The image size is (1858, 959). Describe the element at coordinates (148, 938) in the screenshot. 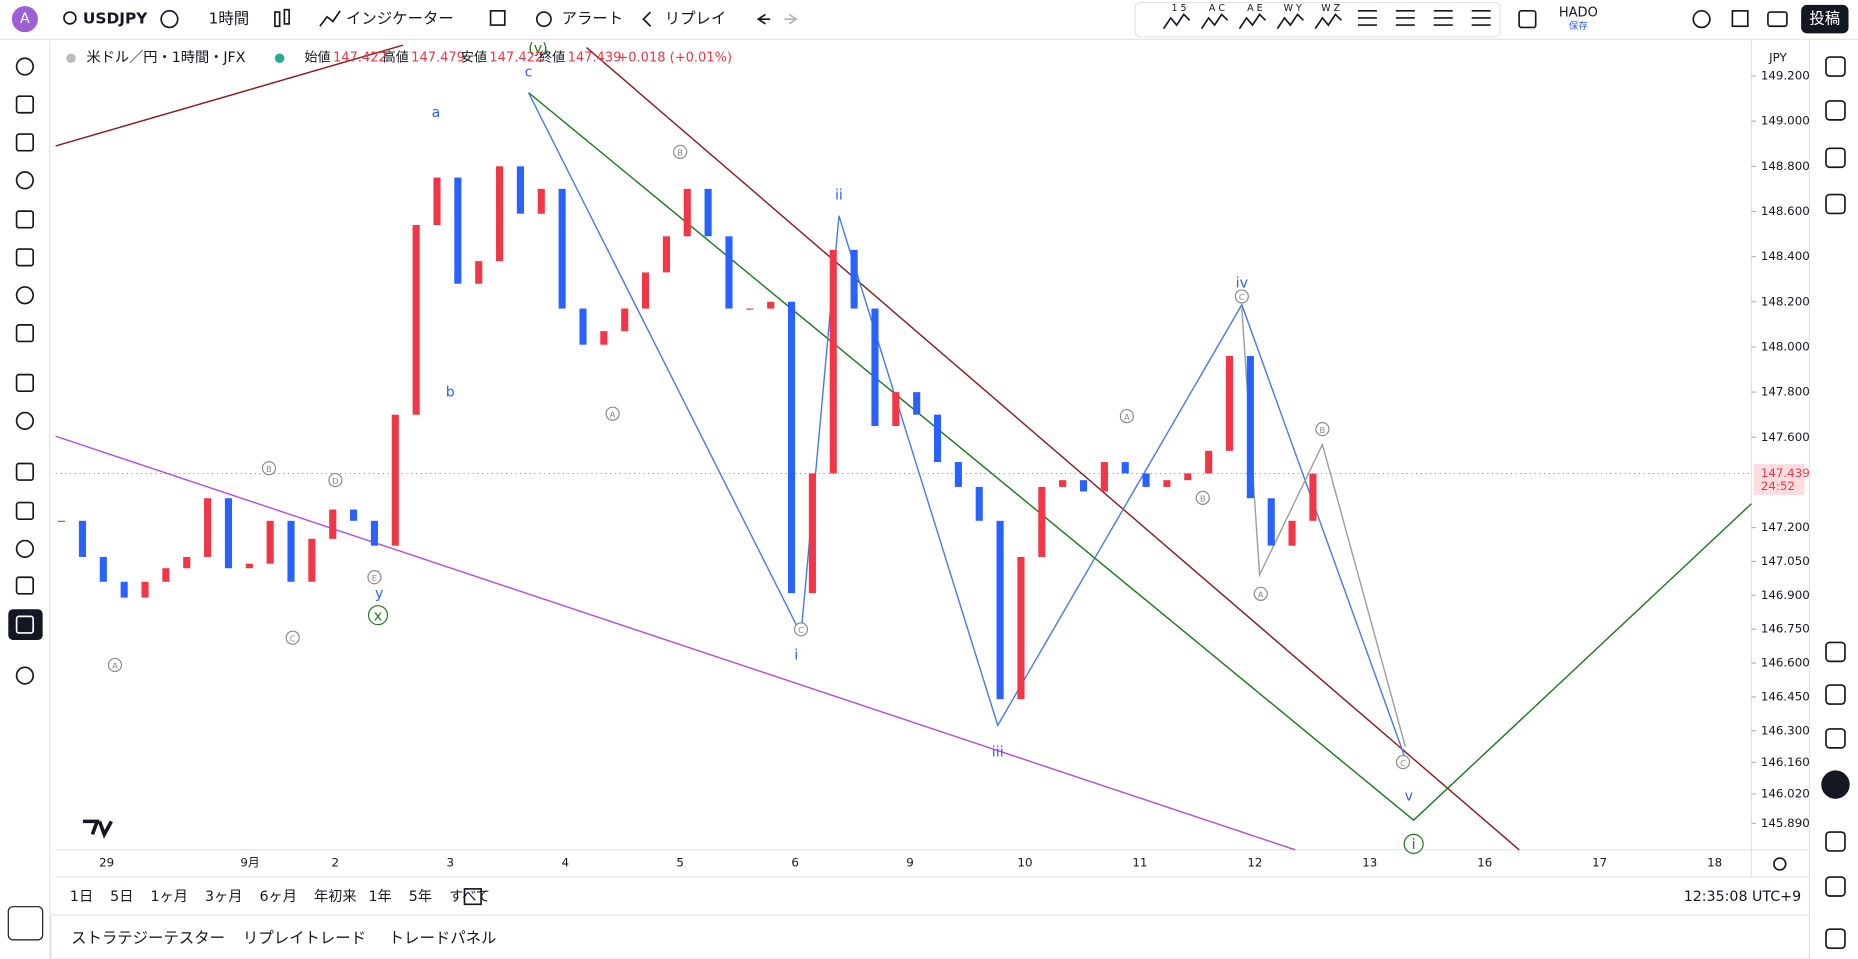

I see `bottom-tab: ストラテジーテスター` at that location.